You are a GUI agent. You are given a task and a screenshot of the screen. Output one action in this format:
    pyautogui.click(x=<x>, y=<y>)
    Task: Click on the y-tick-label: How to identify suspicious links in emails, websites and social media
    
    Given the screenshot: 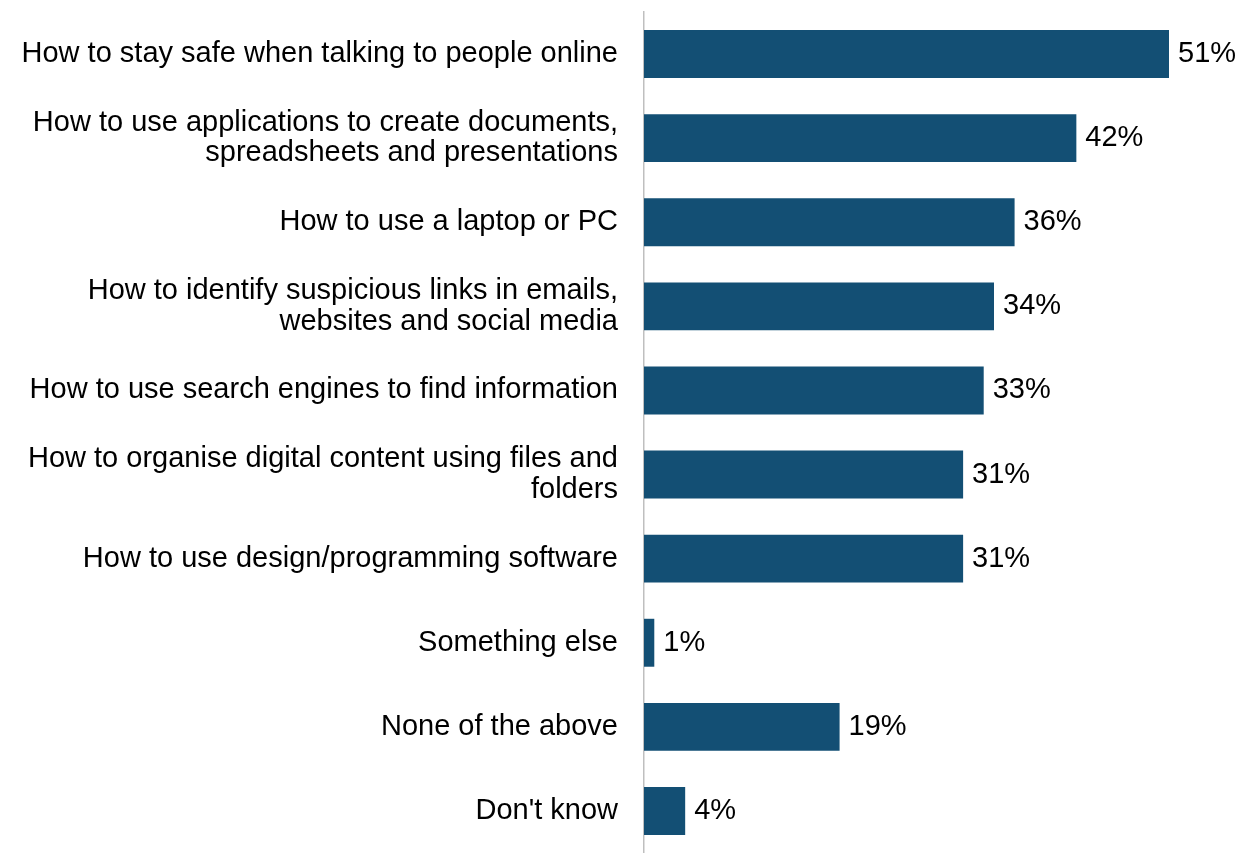 What is the action you would take?
    pyautogui.click(x=353, y=304)
    